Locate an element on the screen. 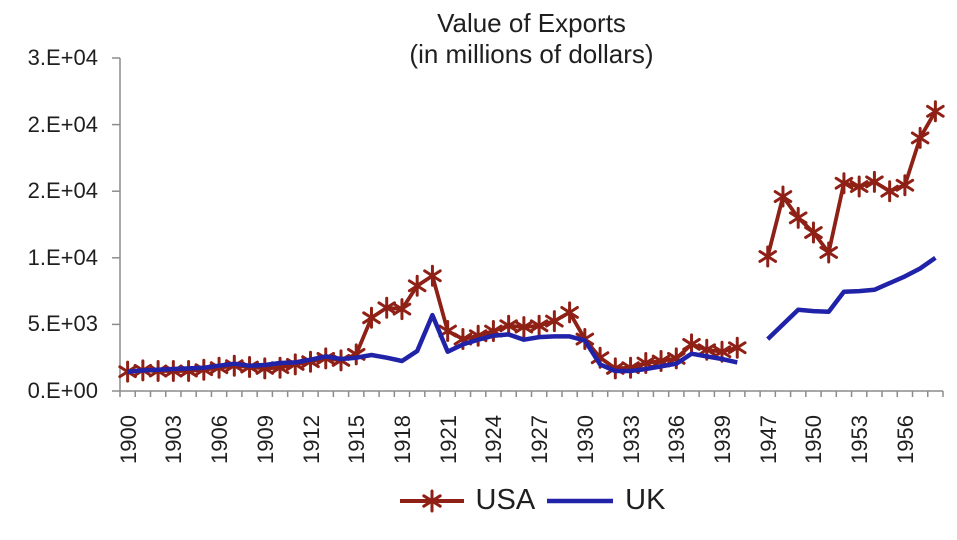 The image size is (957, 540). x-axis-tick-label: 1924 is located at coordinates (494, 439).